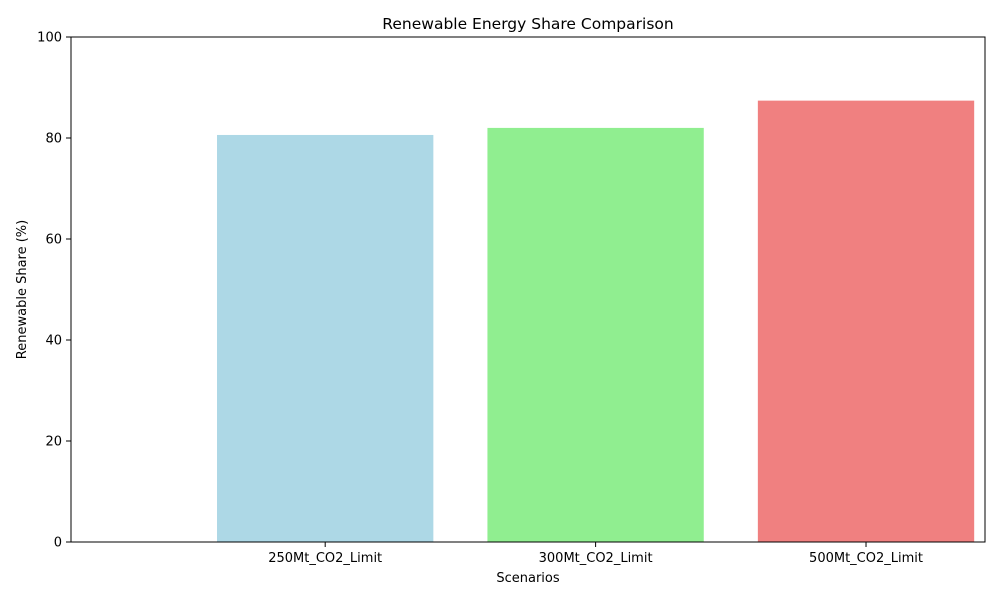 Image resolution: width=1000 pixels, height=604 pixels. Describe the element at coordinates (49, 38) in the screenshot. I see `y-tick-label: 100` at that location.